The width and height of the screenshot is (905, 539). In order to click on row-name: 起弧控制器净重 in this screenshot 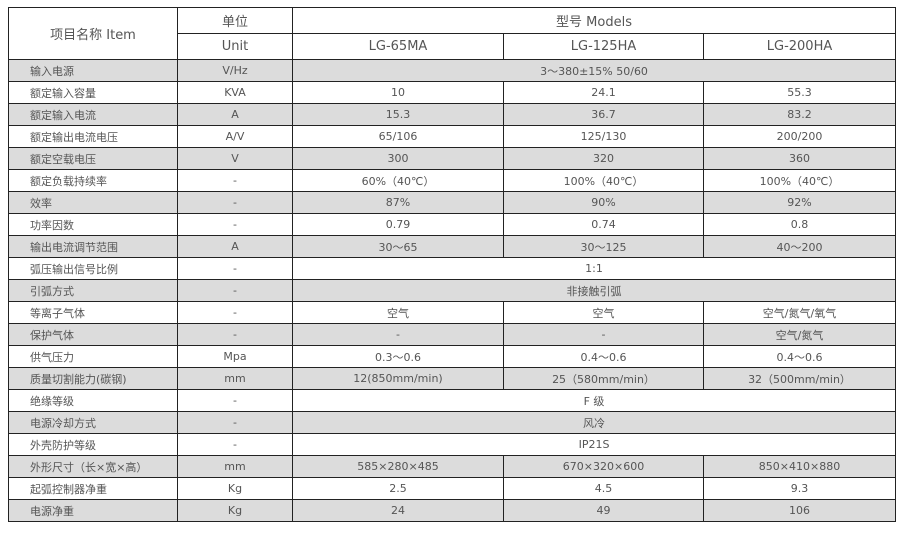, I will do `click(93, 488)`.